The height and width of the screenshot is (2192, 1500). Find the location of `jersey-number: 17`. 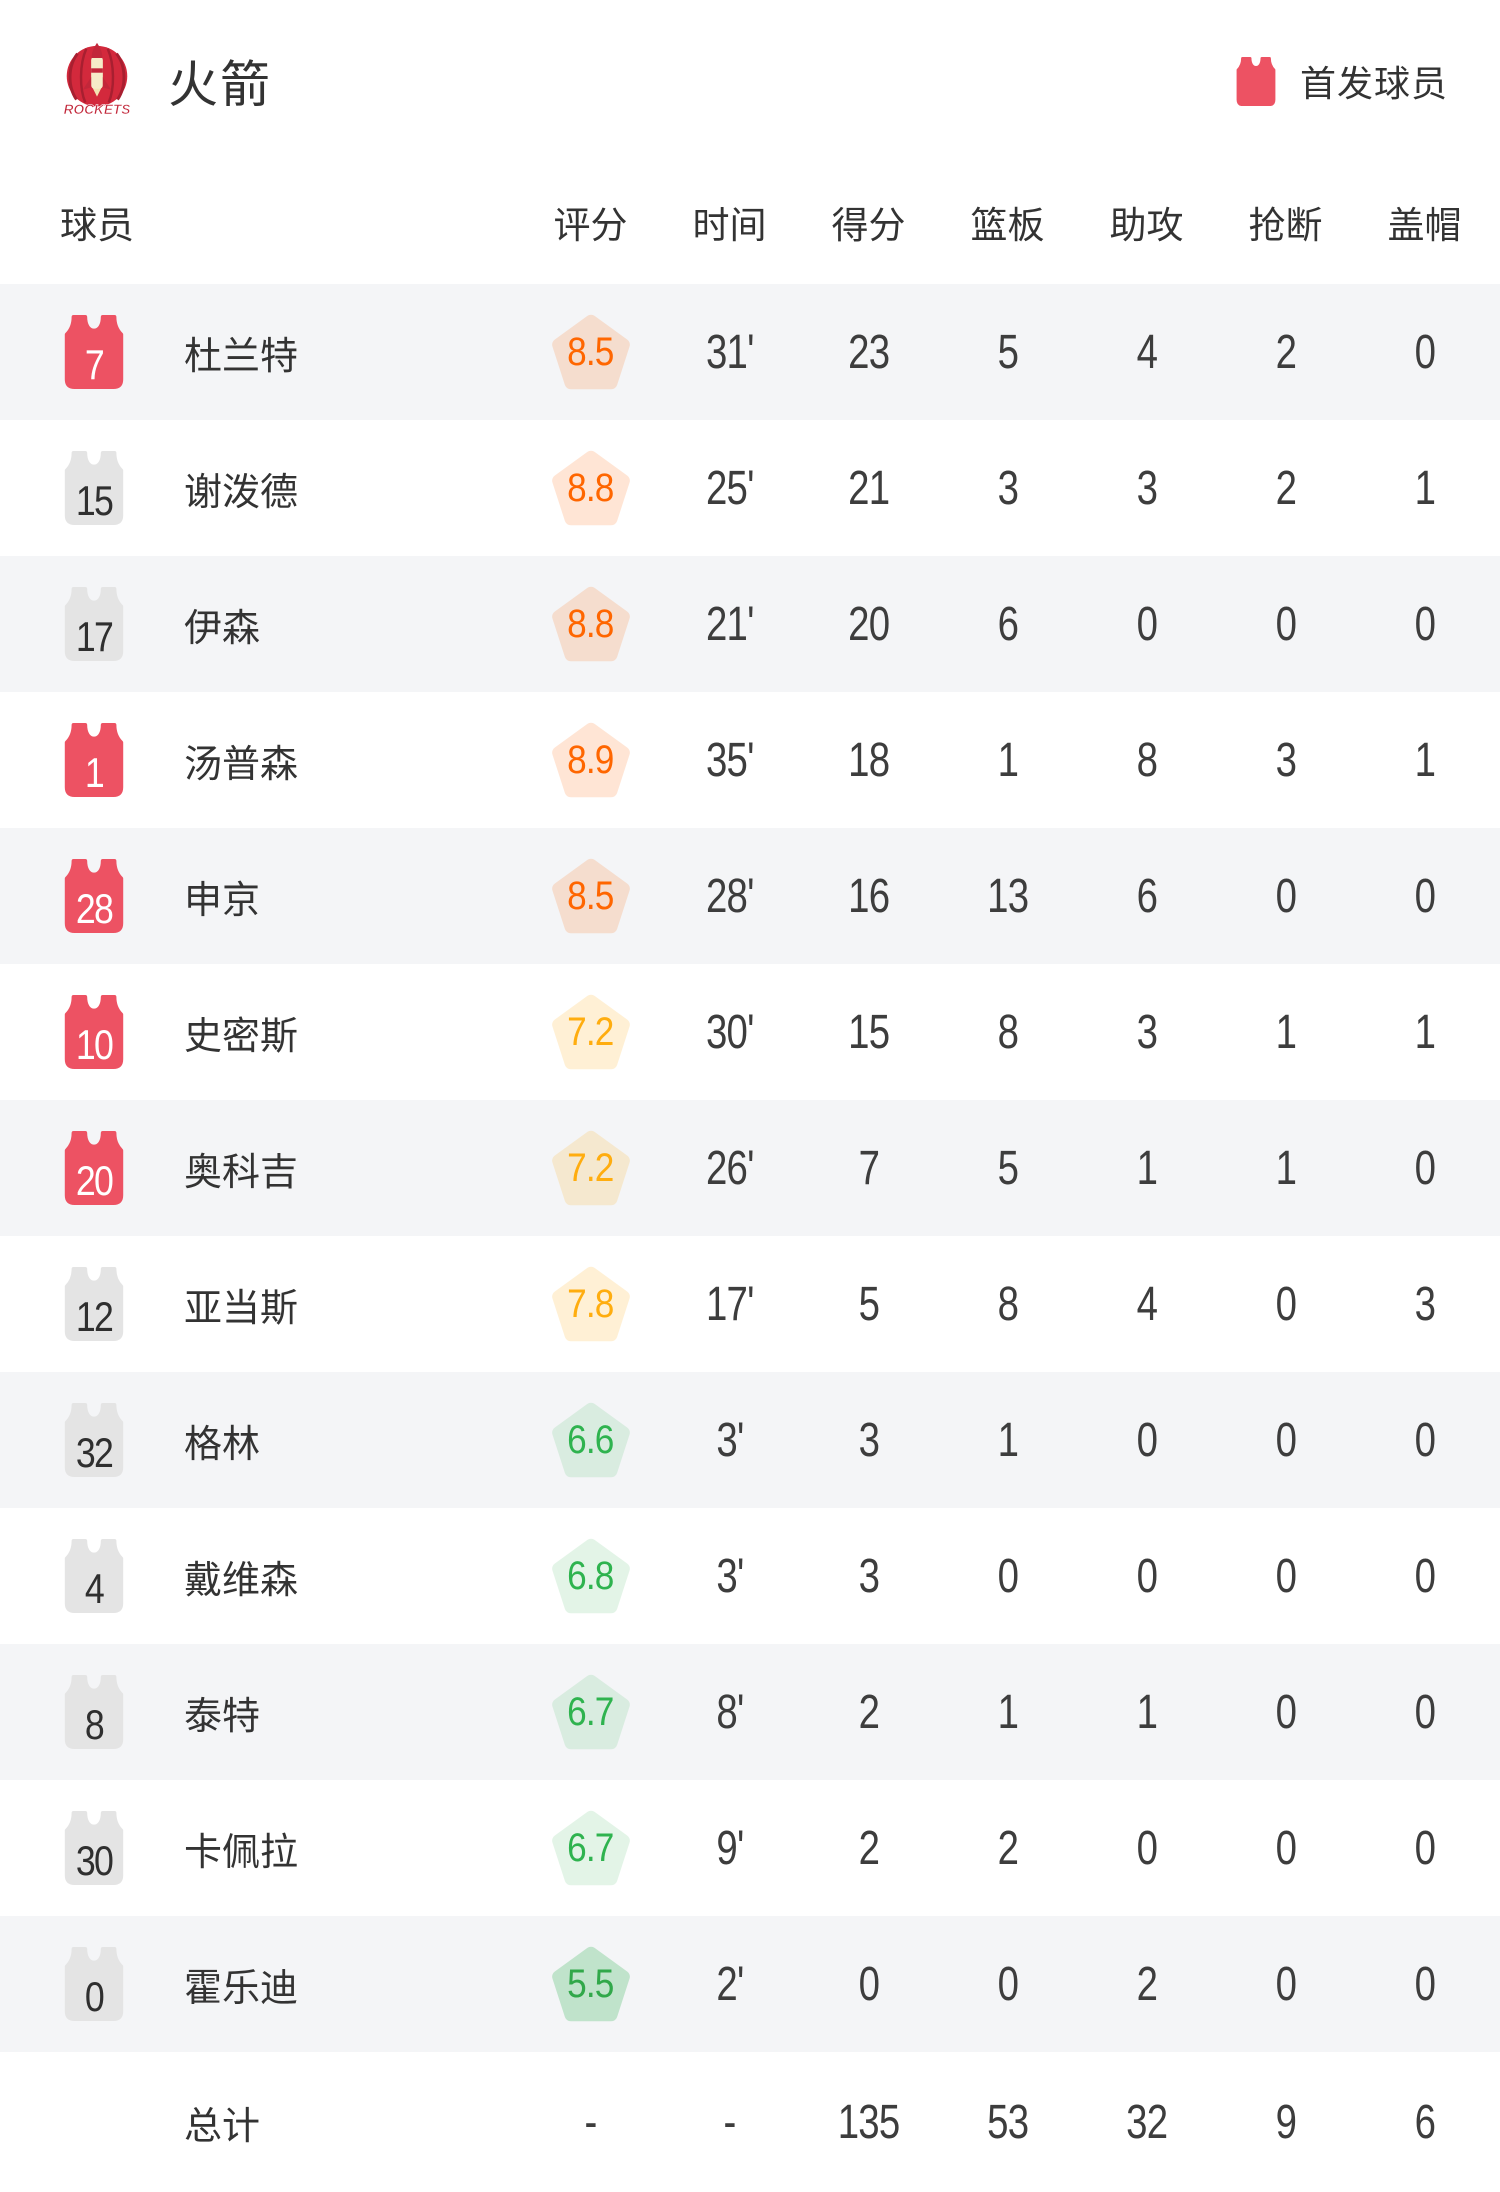

jersey-number: 17 is located at coordinates (94, 636).